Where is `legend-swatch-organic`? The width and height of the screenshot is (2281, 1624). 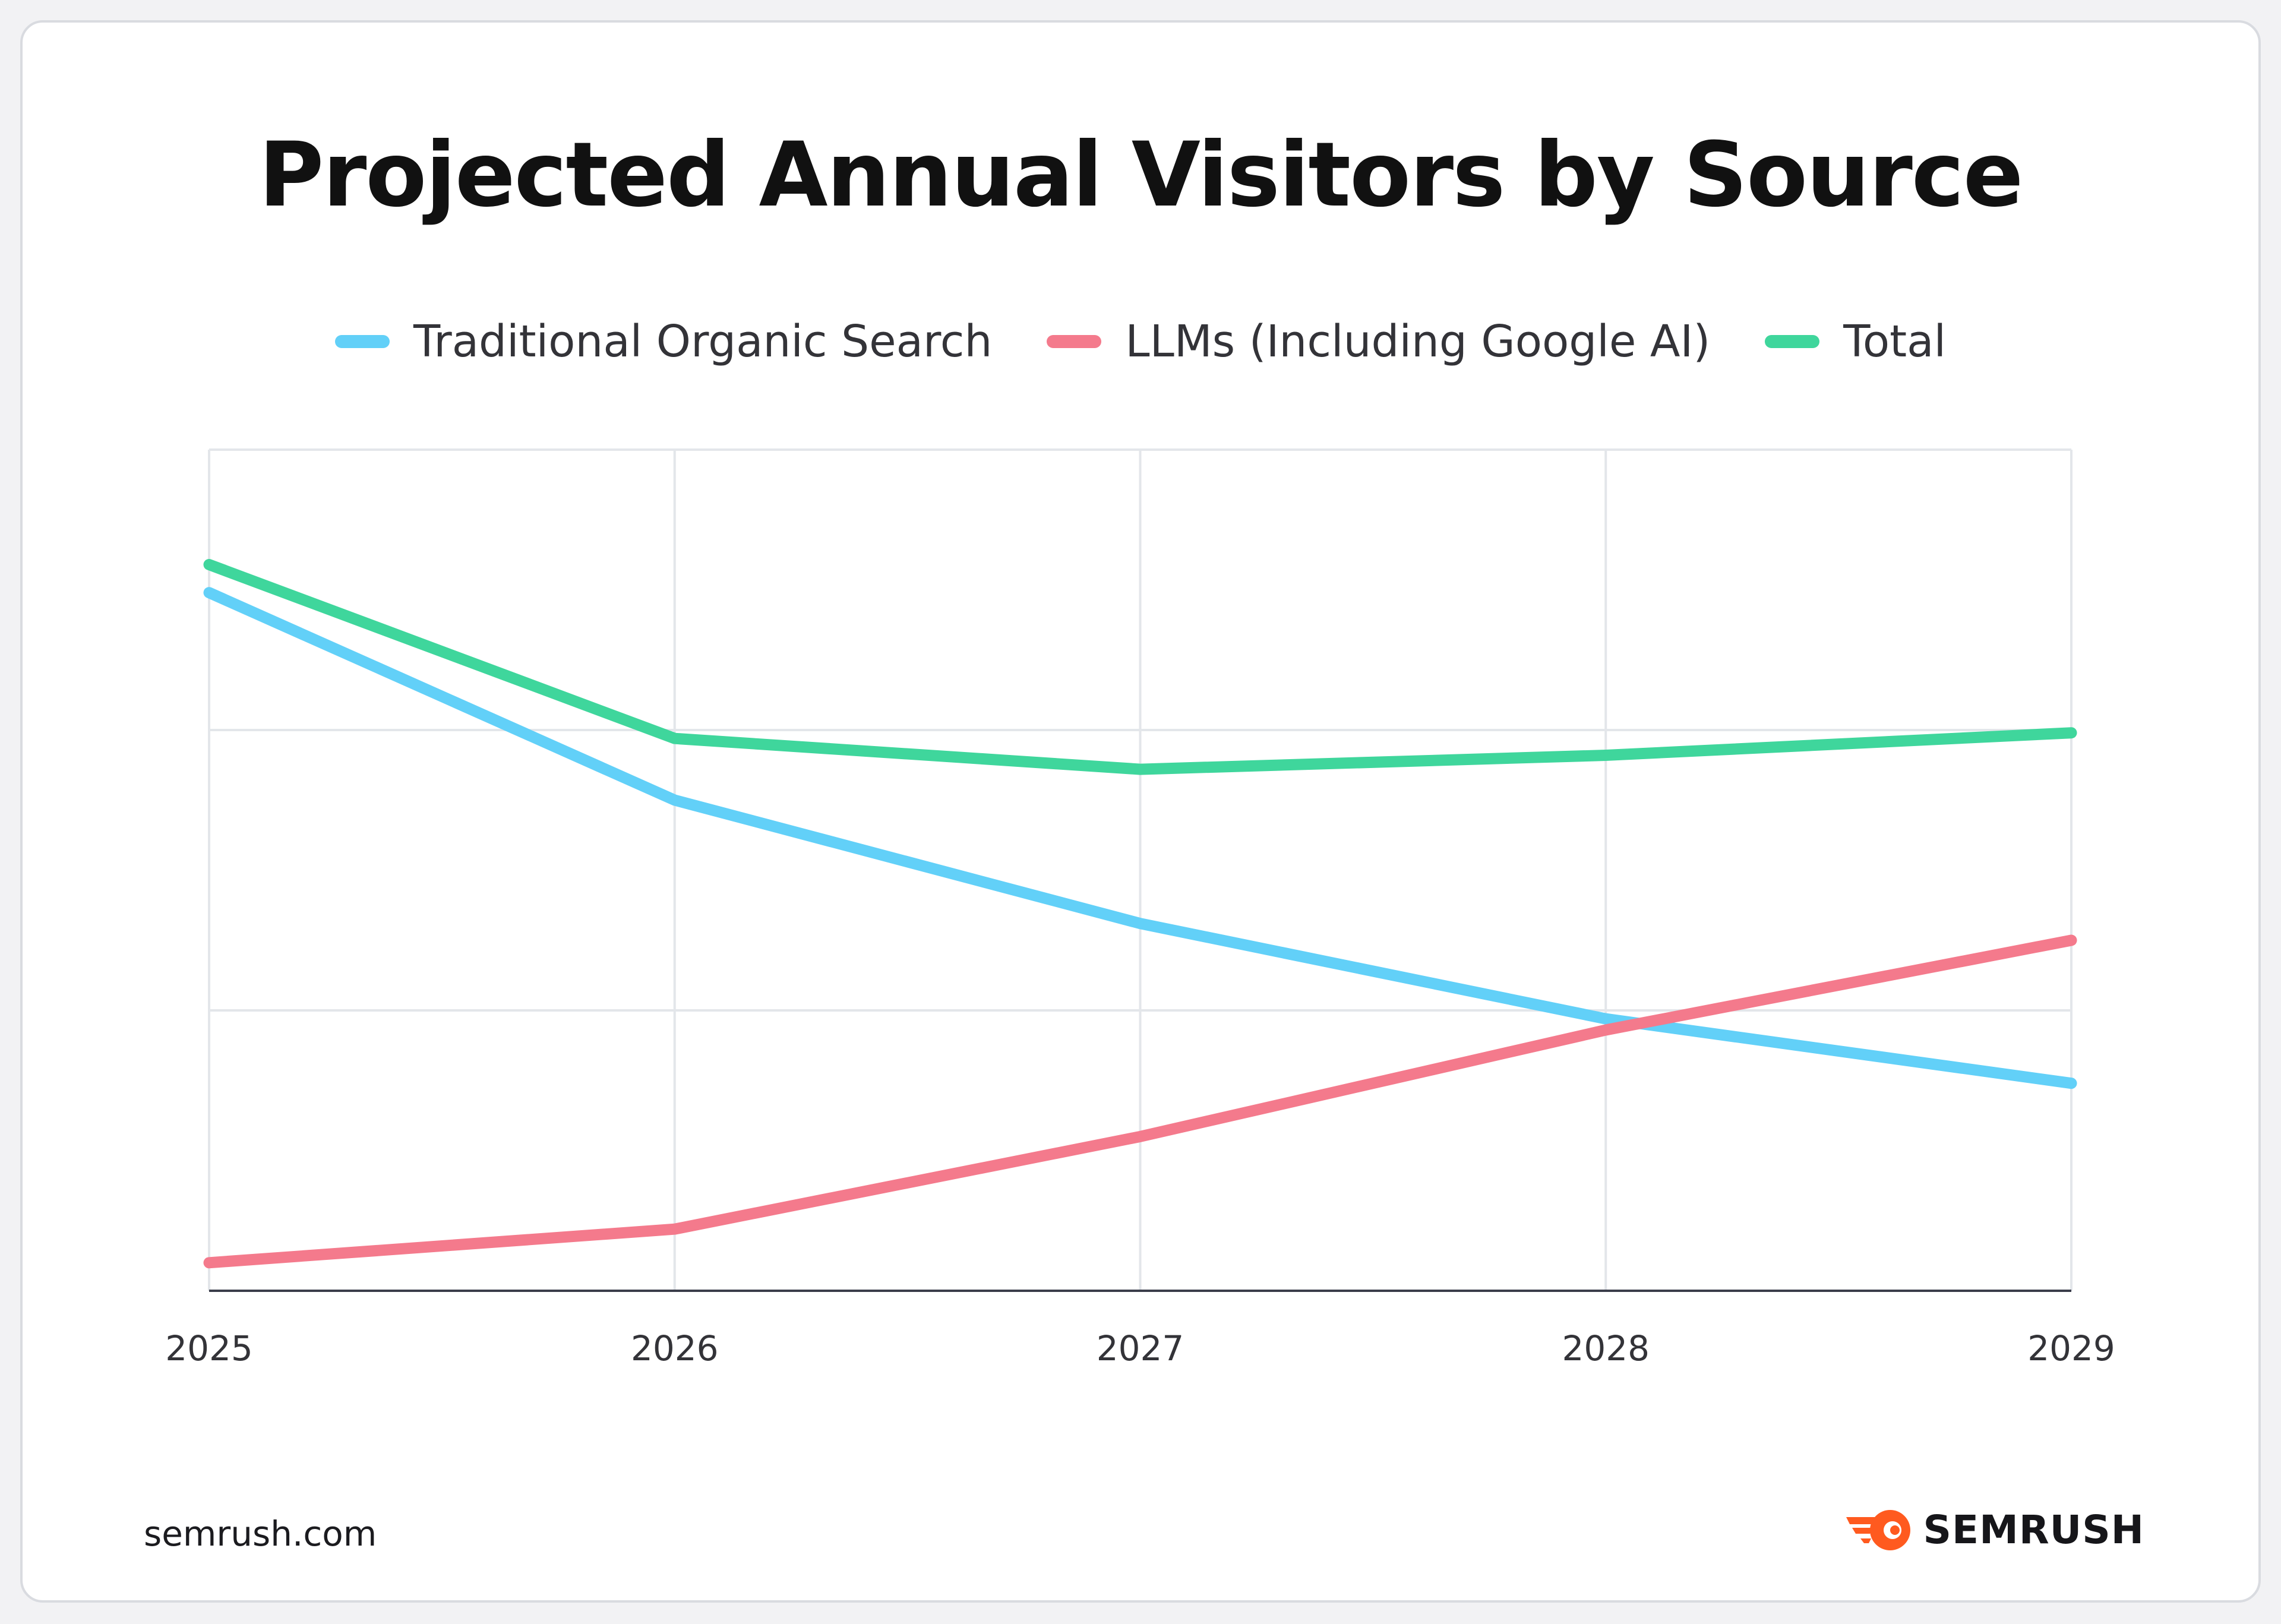
legend-swatch-organic is located at coordinates (362, 341).